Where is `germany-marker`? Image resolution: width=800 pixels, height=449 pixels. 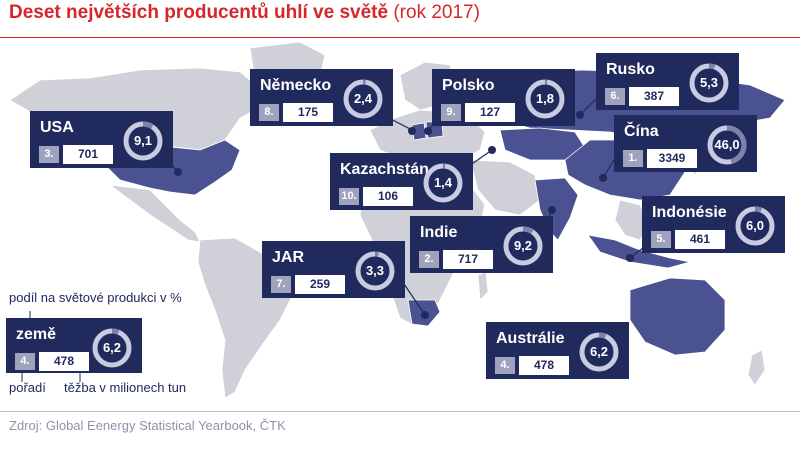 germany-marker is located at coordinates (412, 131).